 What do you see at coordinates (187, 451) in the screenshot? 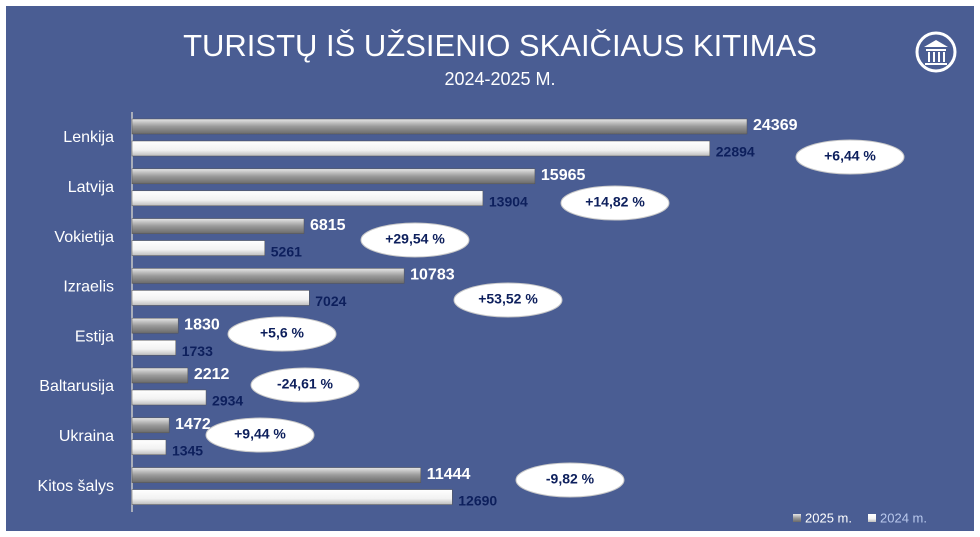
I see `value-label: 1345` at bounding box center [187, 451].